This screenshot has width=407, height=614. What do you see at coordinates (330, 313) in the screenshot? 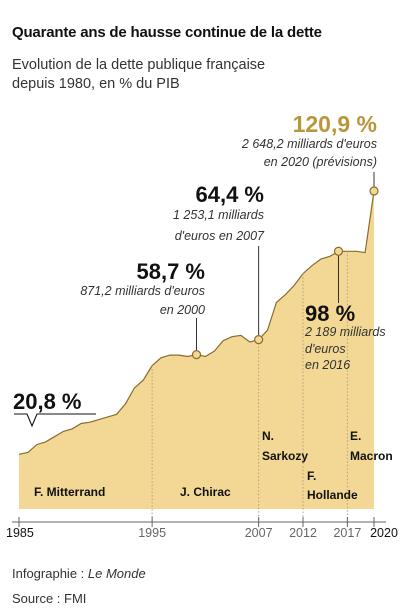
I see `annotation-2016-value: 98 %` at bounding box center [330, 313].